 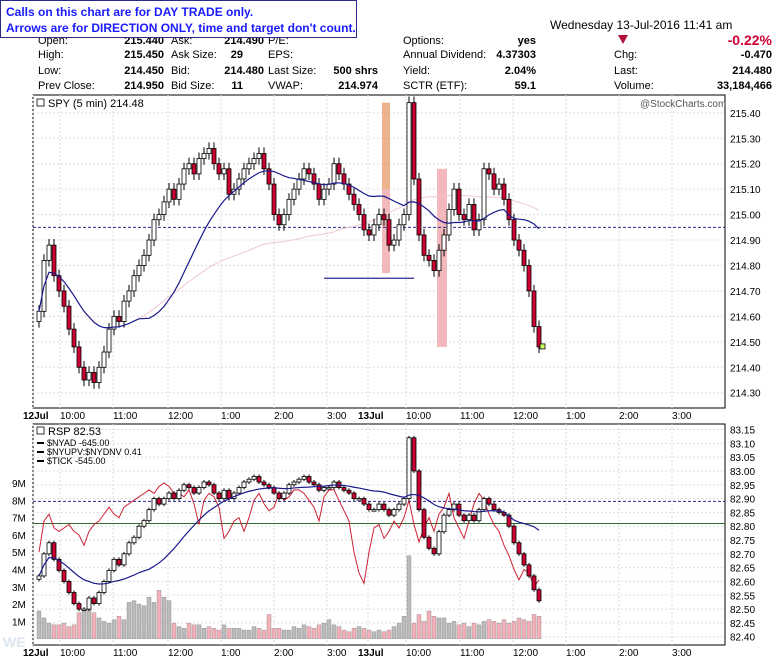 I want to click on low-label: Low:, so click(x=50, y=71).